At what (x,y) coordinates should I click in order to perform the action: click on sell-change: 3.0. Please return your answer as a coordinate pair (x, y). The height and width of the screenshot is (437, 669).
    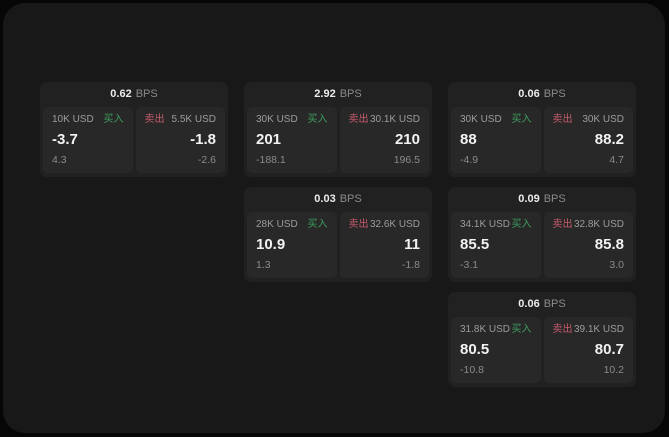
    Looking at the image, I should click on (616, 265).